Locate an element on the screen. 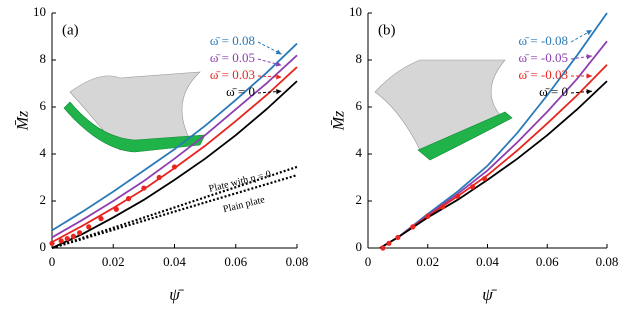 The image size is (638, 315). annotation: Plate with η = 0 is located at coordinates (240, 182).